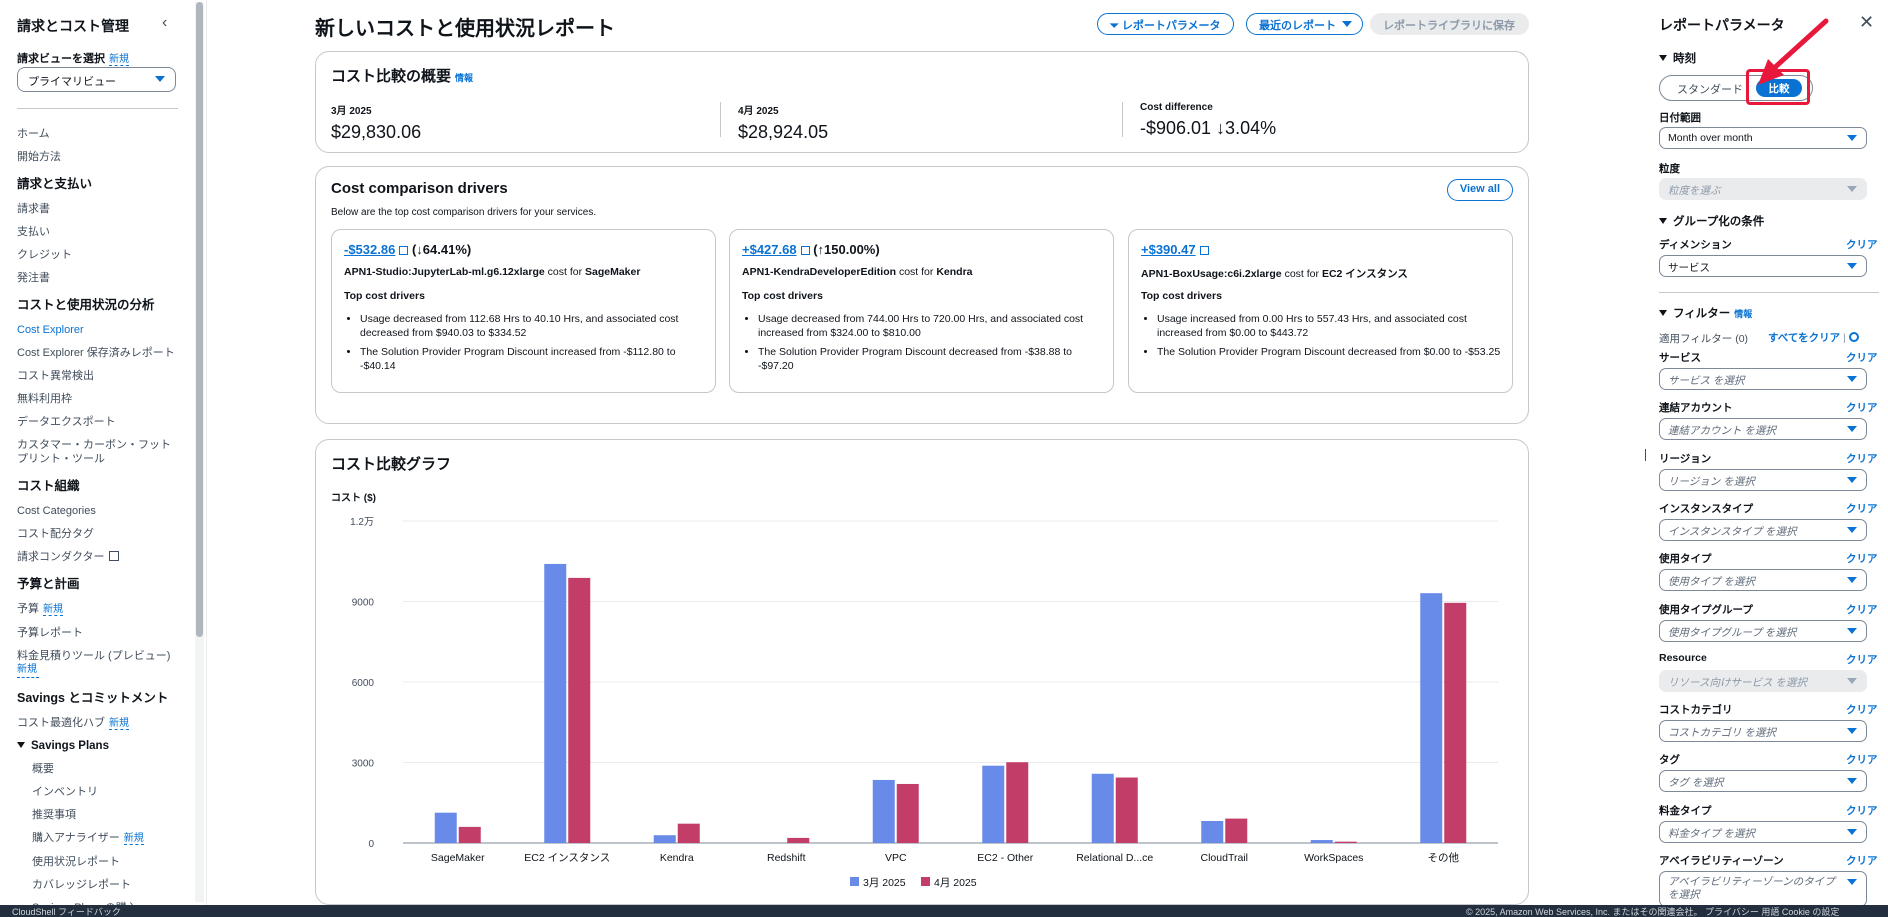 Image resolution: width=1888 pixels, height=917 pixels. What do you see at coordinates (1449, 24) in the screenshot?
I see `save-to-library-button: レポートライブラリに保存` at bounding box center [1449, 24].